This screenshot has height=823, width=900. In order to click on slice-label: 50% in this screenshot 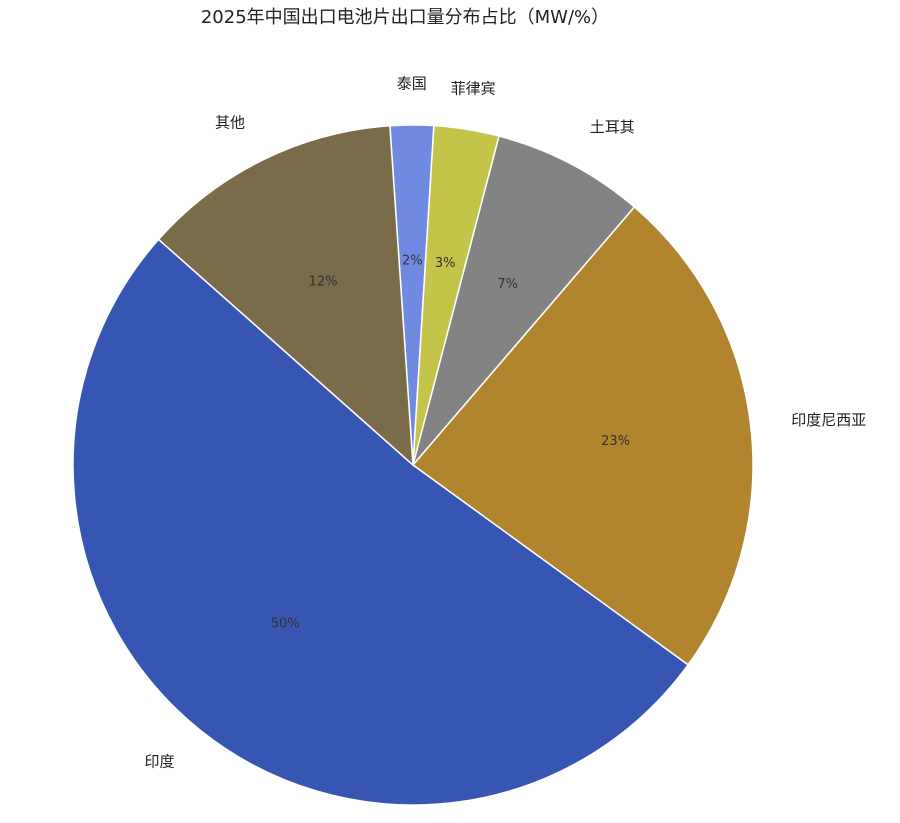, I will do `click(285, 624)`.